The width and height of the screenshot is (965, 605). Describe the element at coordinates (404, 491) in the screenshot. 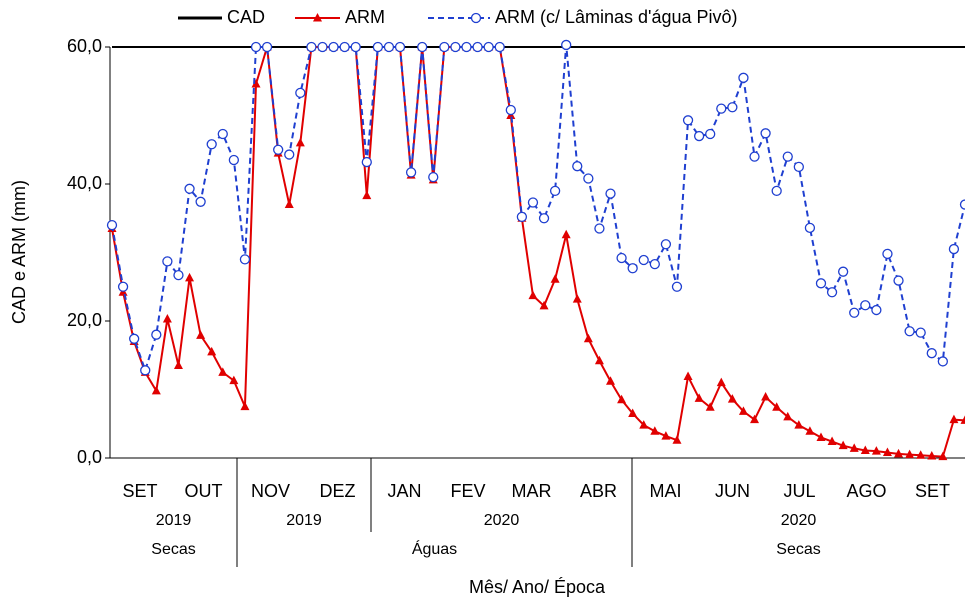

I see `month-label: JAN` at that location.